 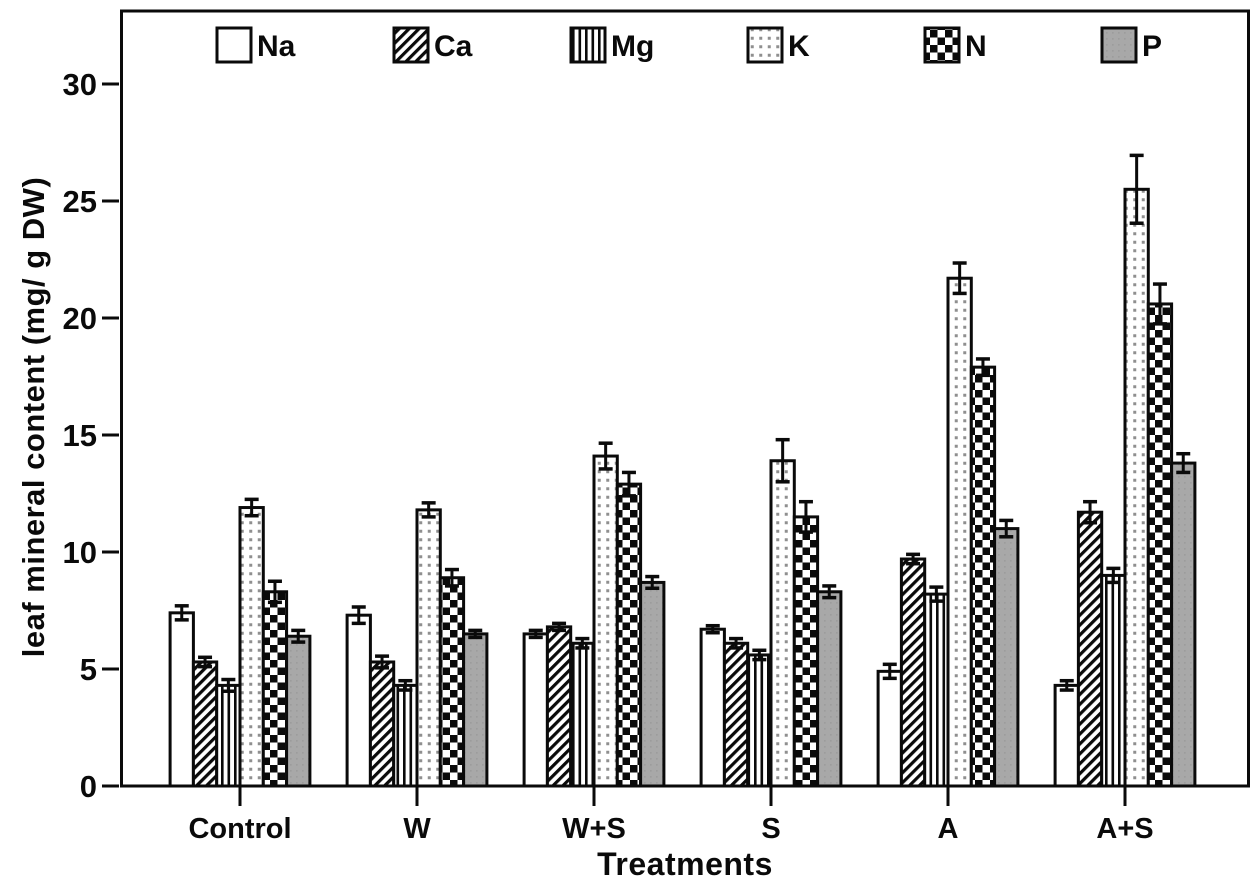 I want to click on errorbar-p-w, so click(x=475, y=634).